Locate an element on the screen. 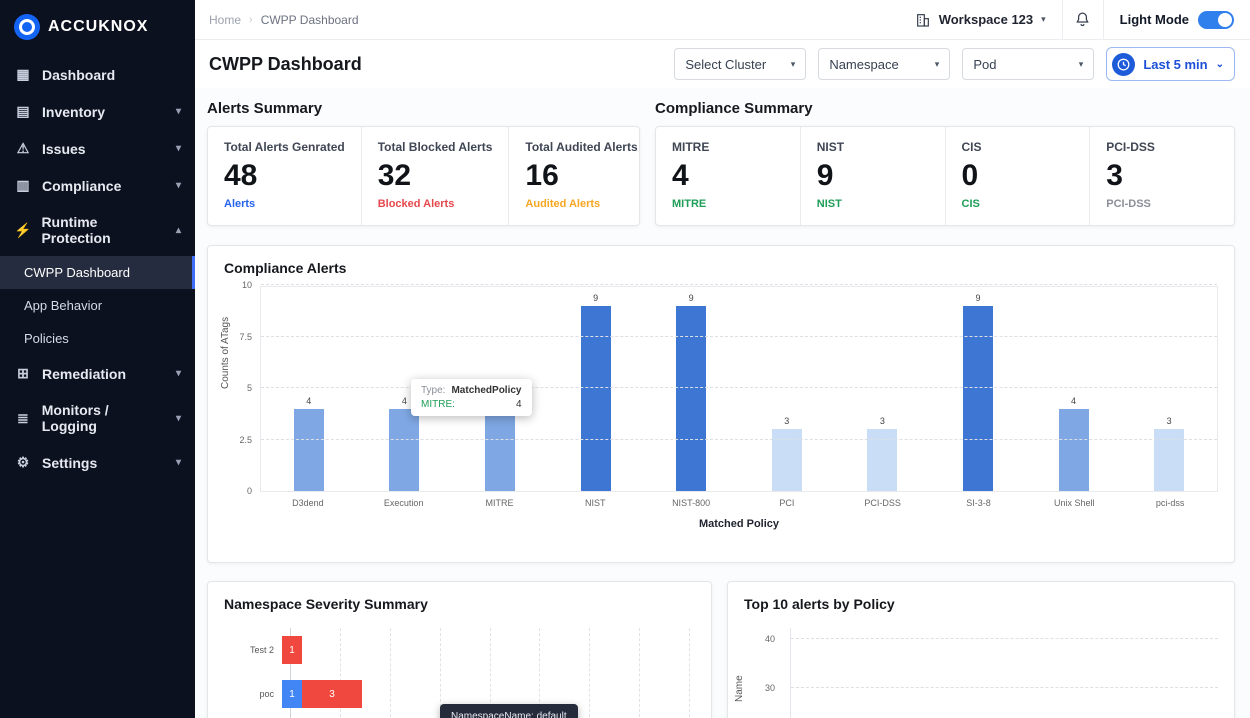 The height and width of the screenshot is (718, 1250). compliance-icon: ▥ is located at coordinates (23, 185).